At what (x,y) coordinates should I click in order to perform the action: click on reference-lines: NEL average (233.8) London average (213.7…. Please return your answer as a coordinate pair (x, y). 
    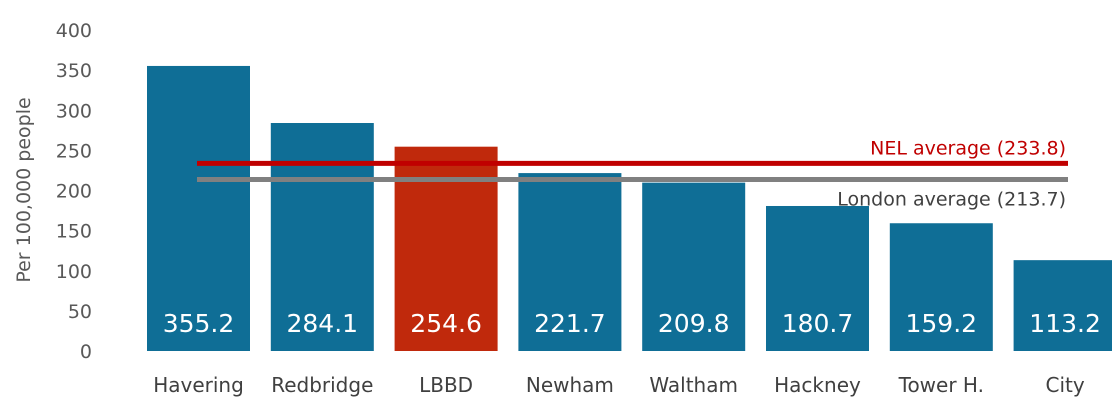
    Looking at the image, I should click on (632, 174).